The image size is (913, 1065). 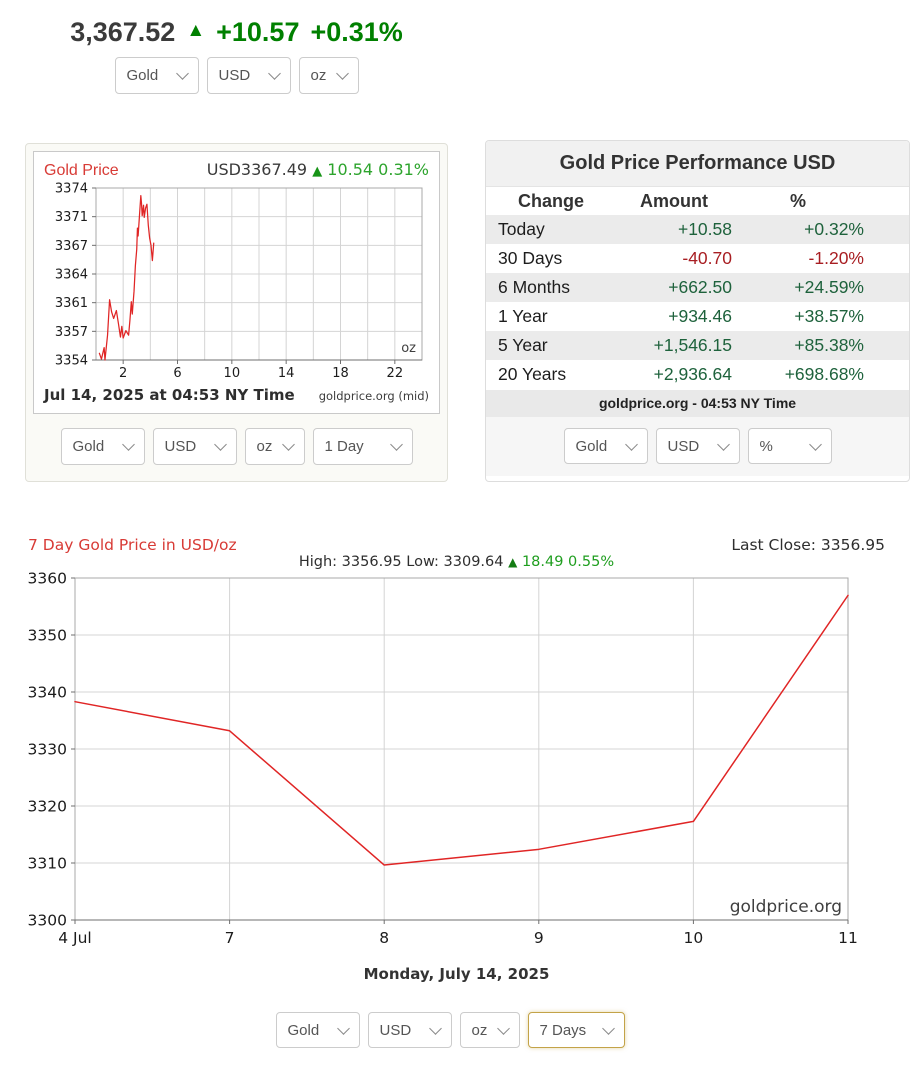 What do you see at coordinates (230, 938) in the screenshot?
I see `svg-text: 7` at bounding box center [230, 938].